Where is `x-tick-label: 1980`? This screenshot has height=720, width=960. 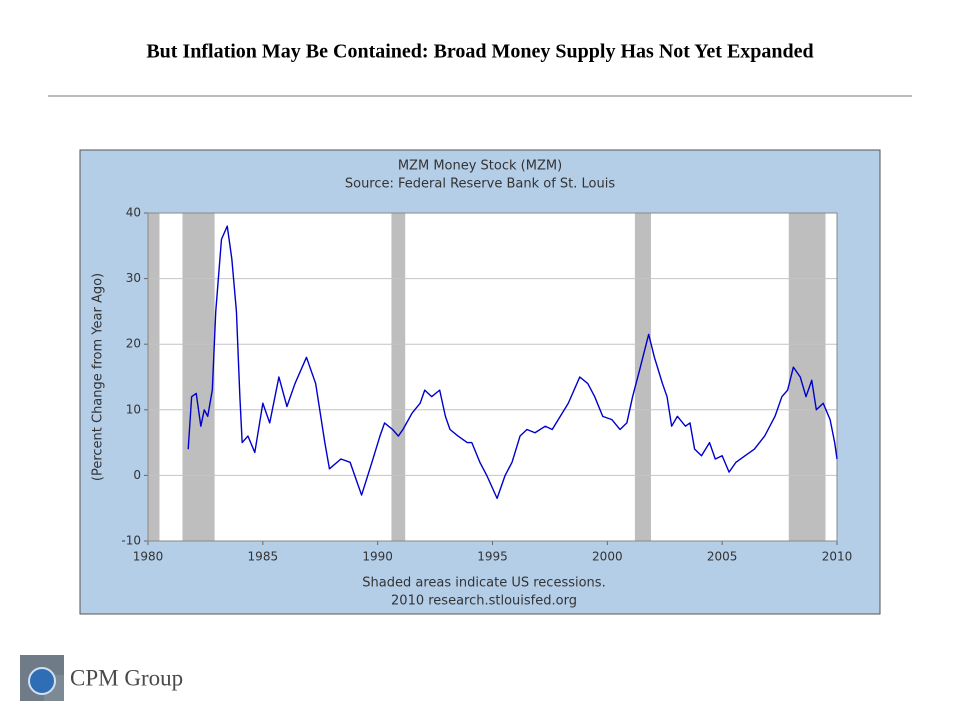 x-tick-label: 1980 is located at coordinates (148, 557).